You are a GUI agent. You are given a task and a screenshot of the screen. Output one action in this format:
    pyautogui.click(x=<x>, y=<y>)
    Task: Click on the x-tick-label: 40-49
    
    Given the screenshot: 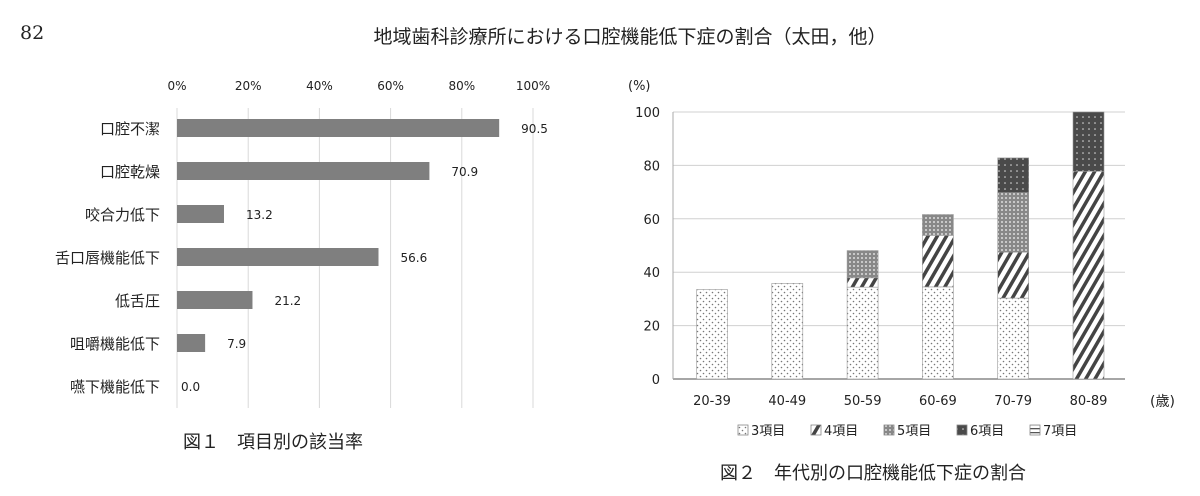 What is the action you would take?
    pyautogui.click(x=787, y=401)
    